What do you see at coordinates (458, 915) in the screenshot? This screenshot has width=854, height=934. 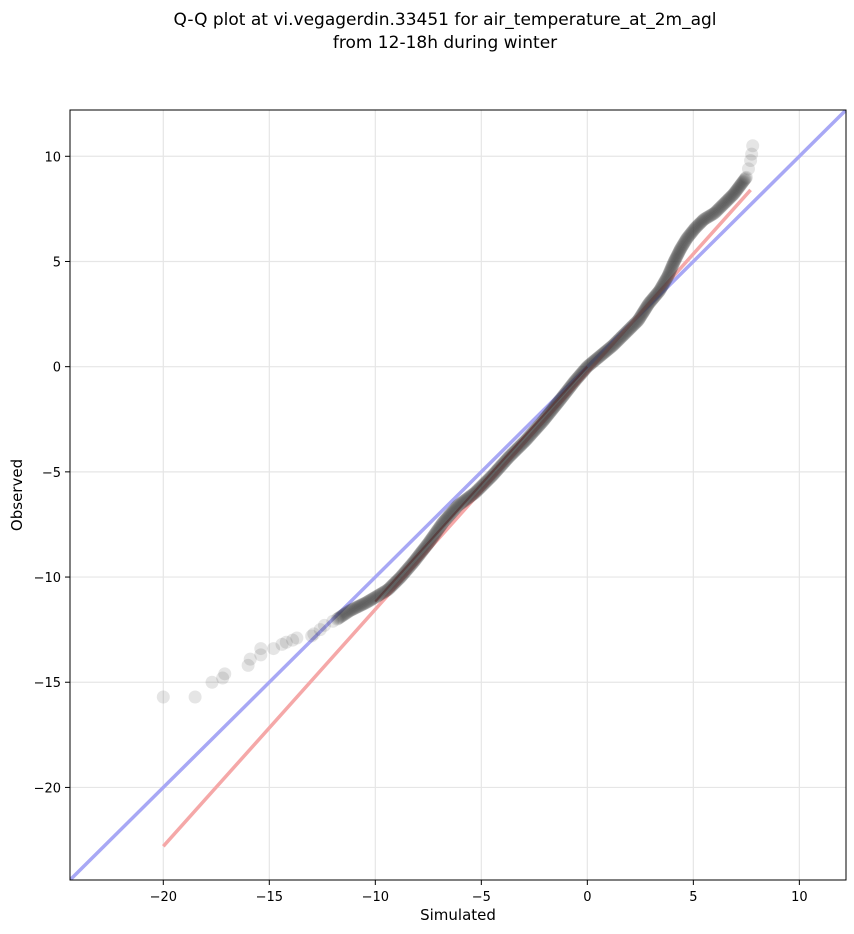 I see `x-axis-label: Simulated` at bounding box center [458, 915].